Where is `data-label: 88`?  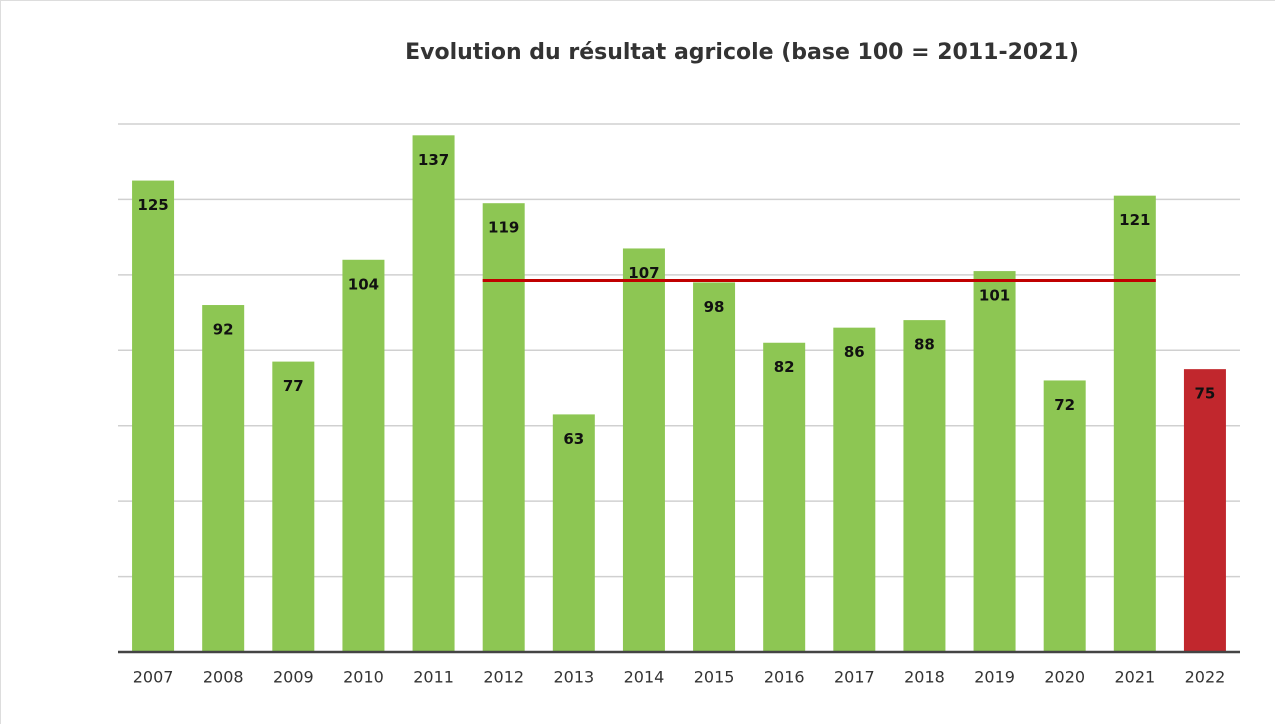
data-label: 88 is located at coordinates (924, 345).